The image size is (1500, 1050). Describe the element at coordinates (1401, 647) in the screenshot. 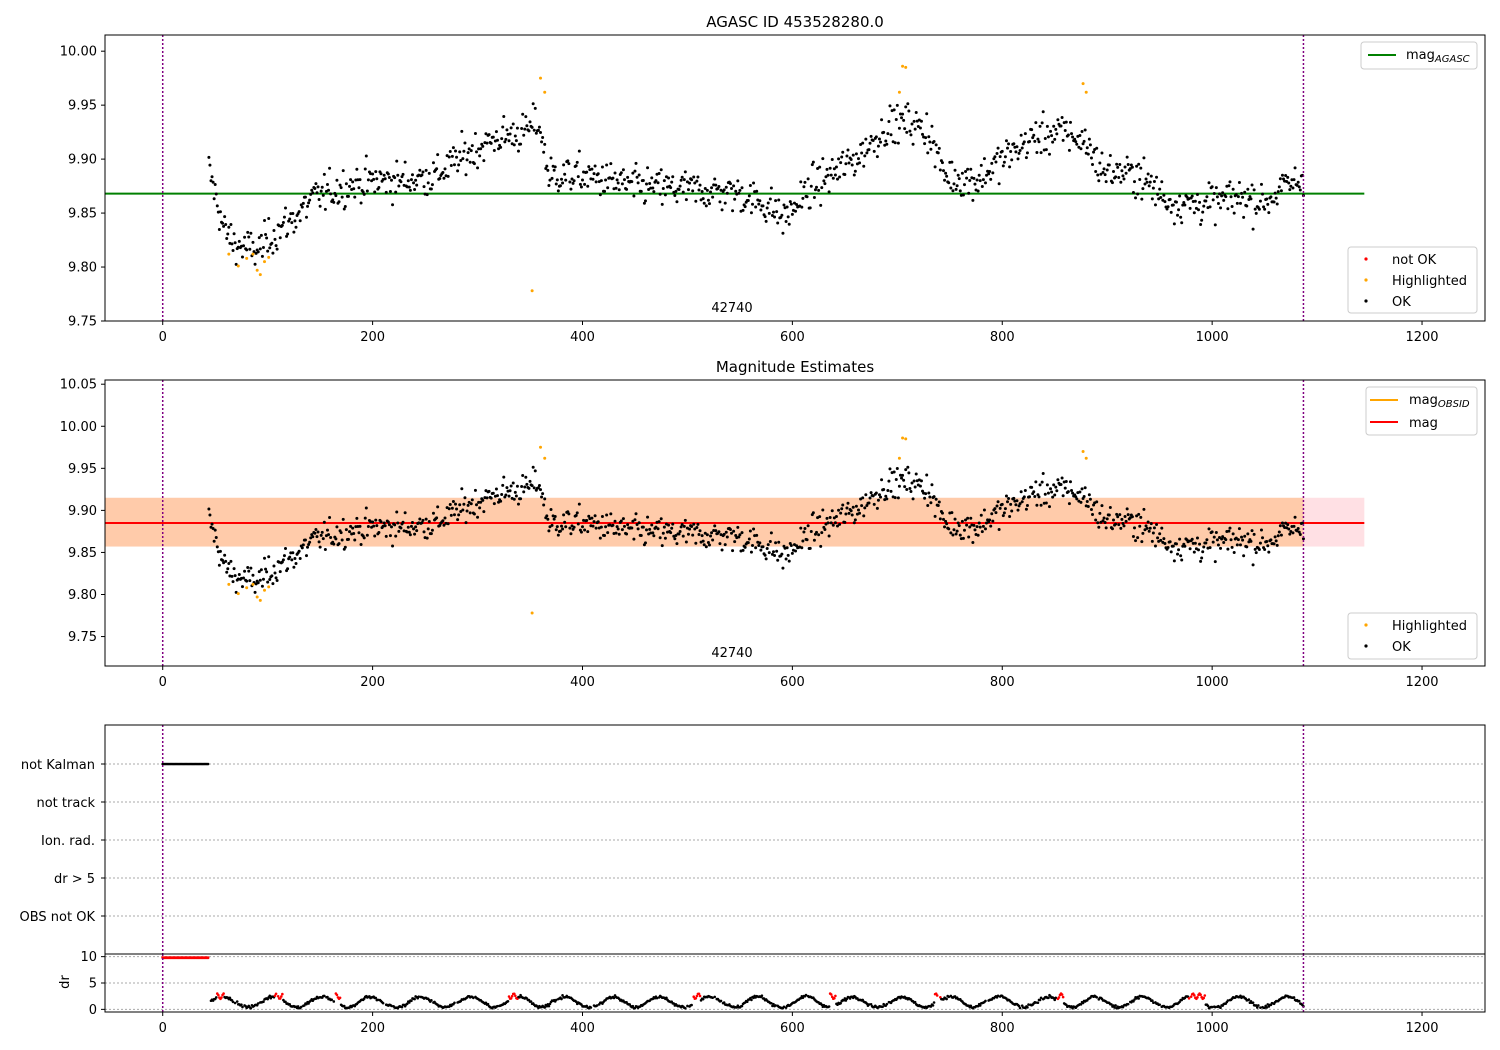

I see `legend-ok-middle: OK` at that location.